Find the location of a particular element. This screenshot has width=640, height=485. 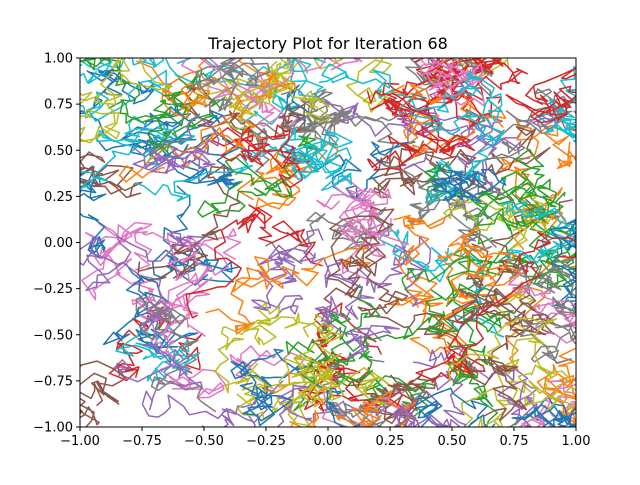

x-tick-label: 0.25 is located at coordinates (390, 441).